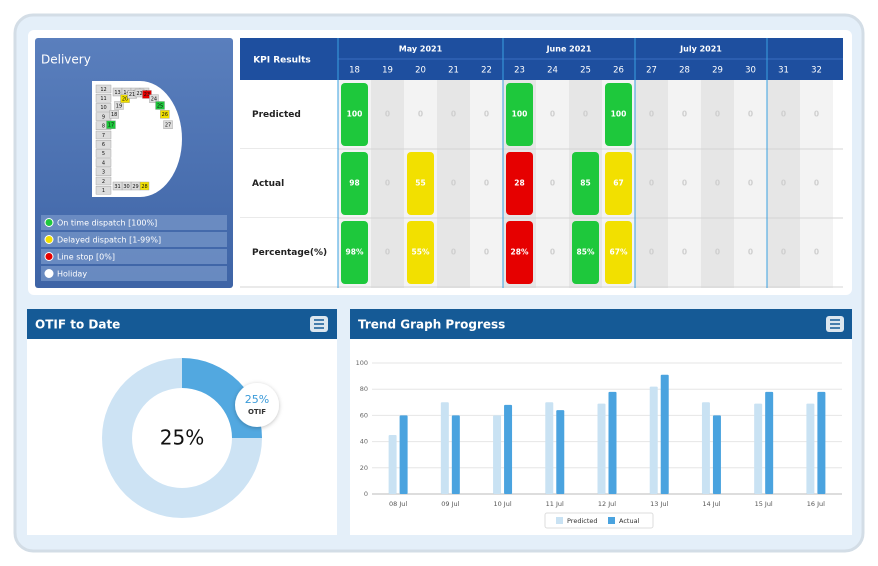  I want to click on callout-label: OTIF, so click(257, 412).